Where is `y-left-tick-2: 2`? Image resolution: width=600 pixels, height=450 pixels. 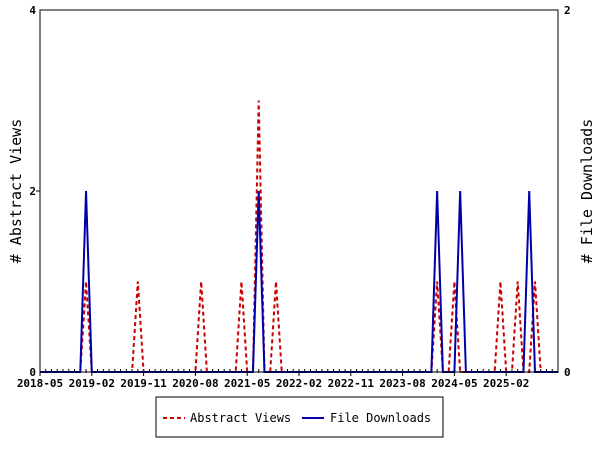 y-left-tick-2: 2 is located at coordinates (32, 191).